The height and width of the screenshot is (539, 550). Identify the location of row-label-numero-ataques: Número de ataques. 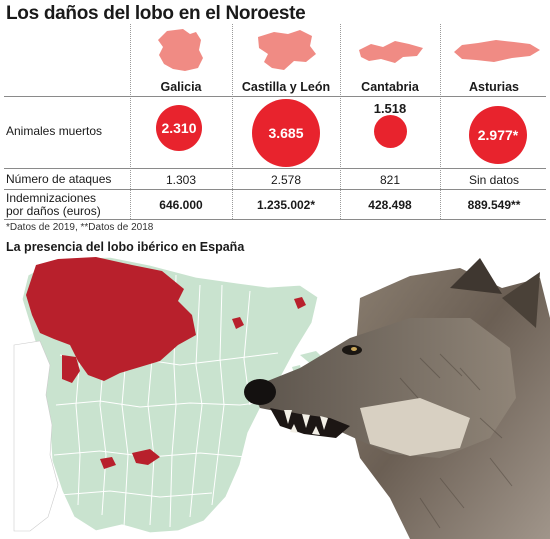
(59, 179).